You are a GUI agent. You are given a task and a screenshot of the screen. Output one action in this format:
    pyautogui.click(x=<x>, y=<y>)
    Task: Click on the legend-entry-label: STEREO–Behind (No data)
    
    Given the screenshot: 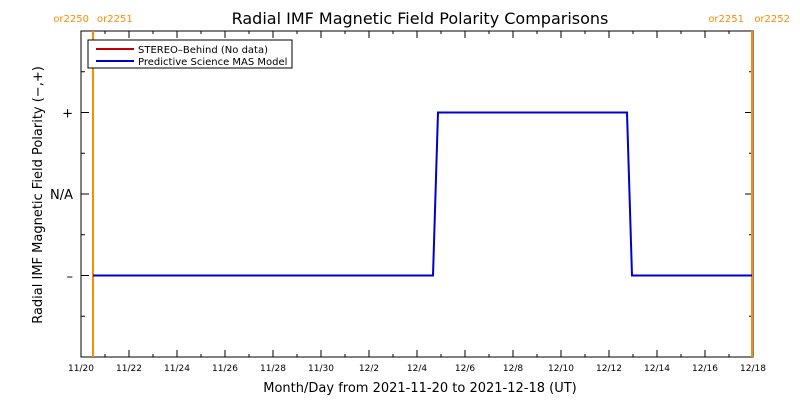 What is the action you would take?
    pyautogui.click(x=203, y=50)
    